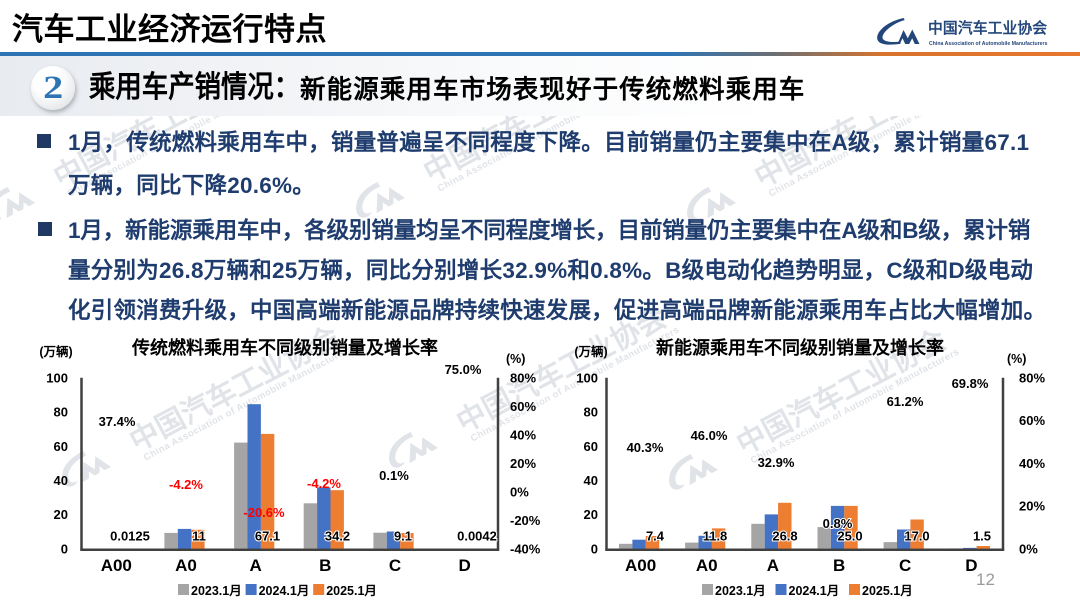 This screenshot has height=607, width=1080. I want to click on svg-text: 26.8, so click(784, 536).